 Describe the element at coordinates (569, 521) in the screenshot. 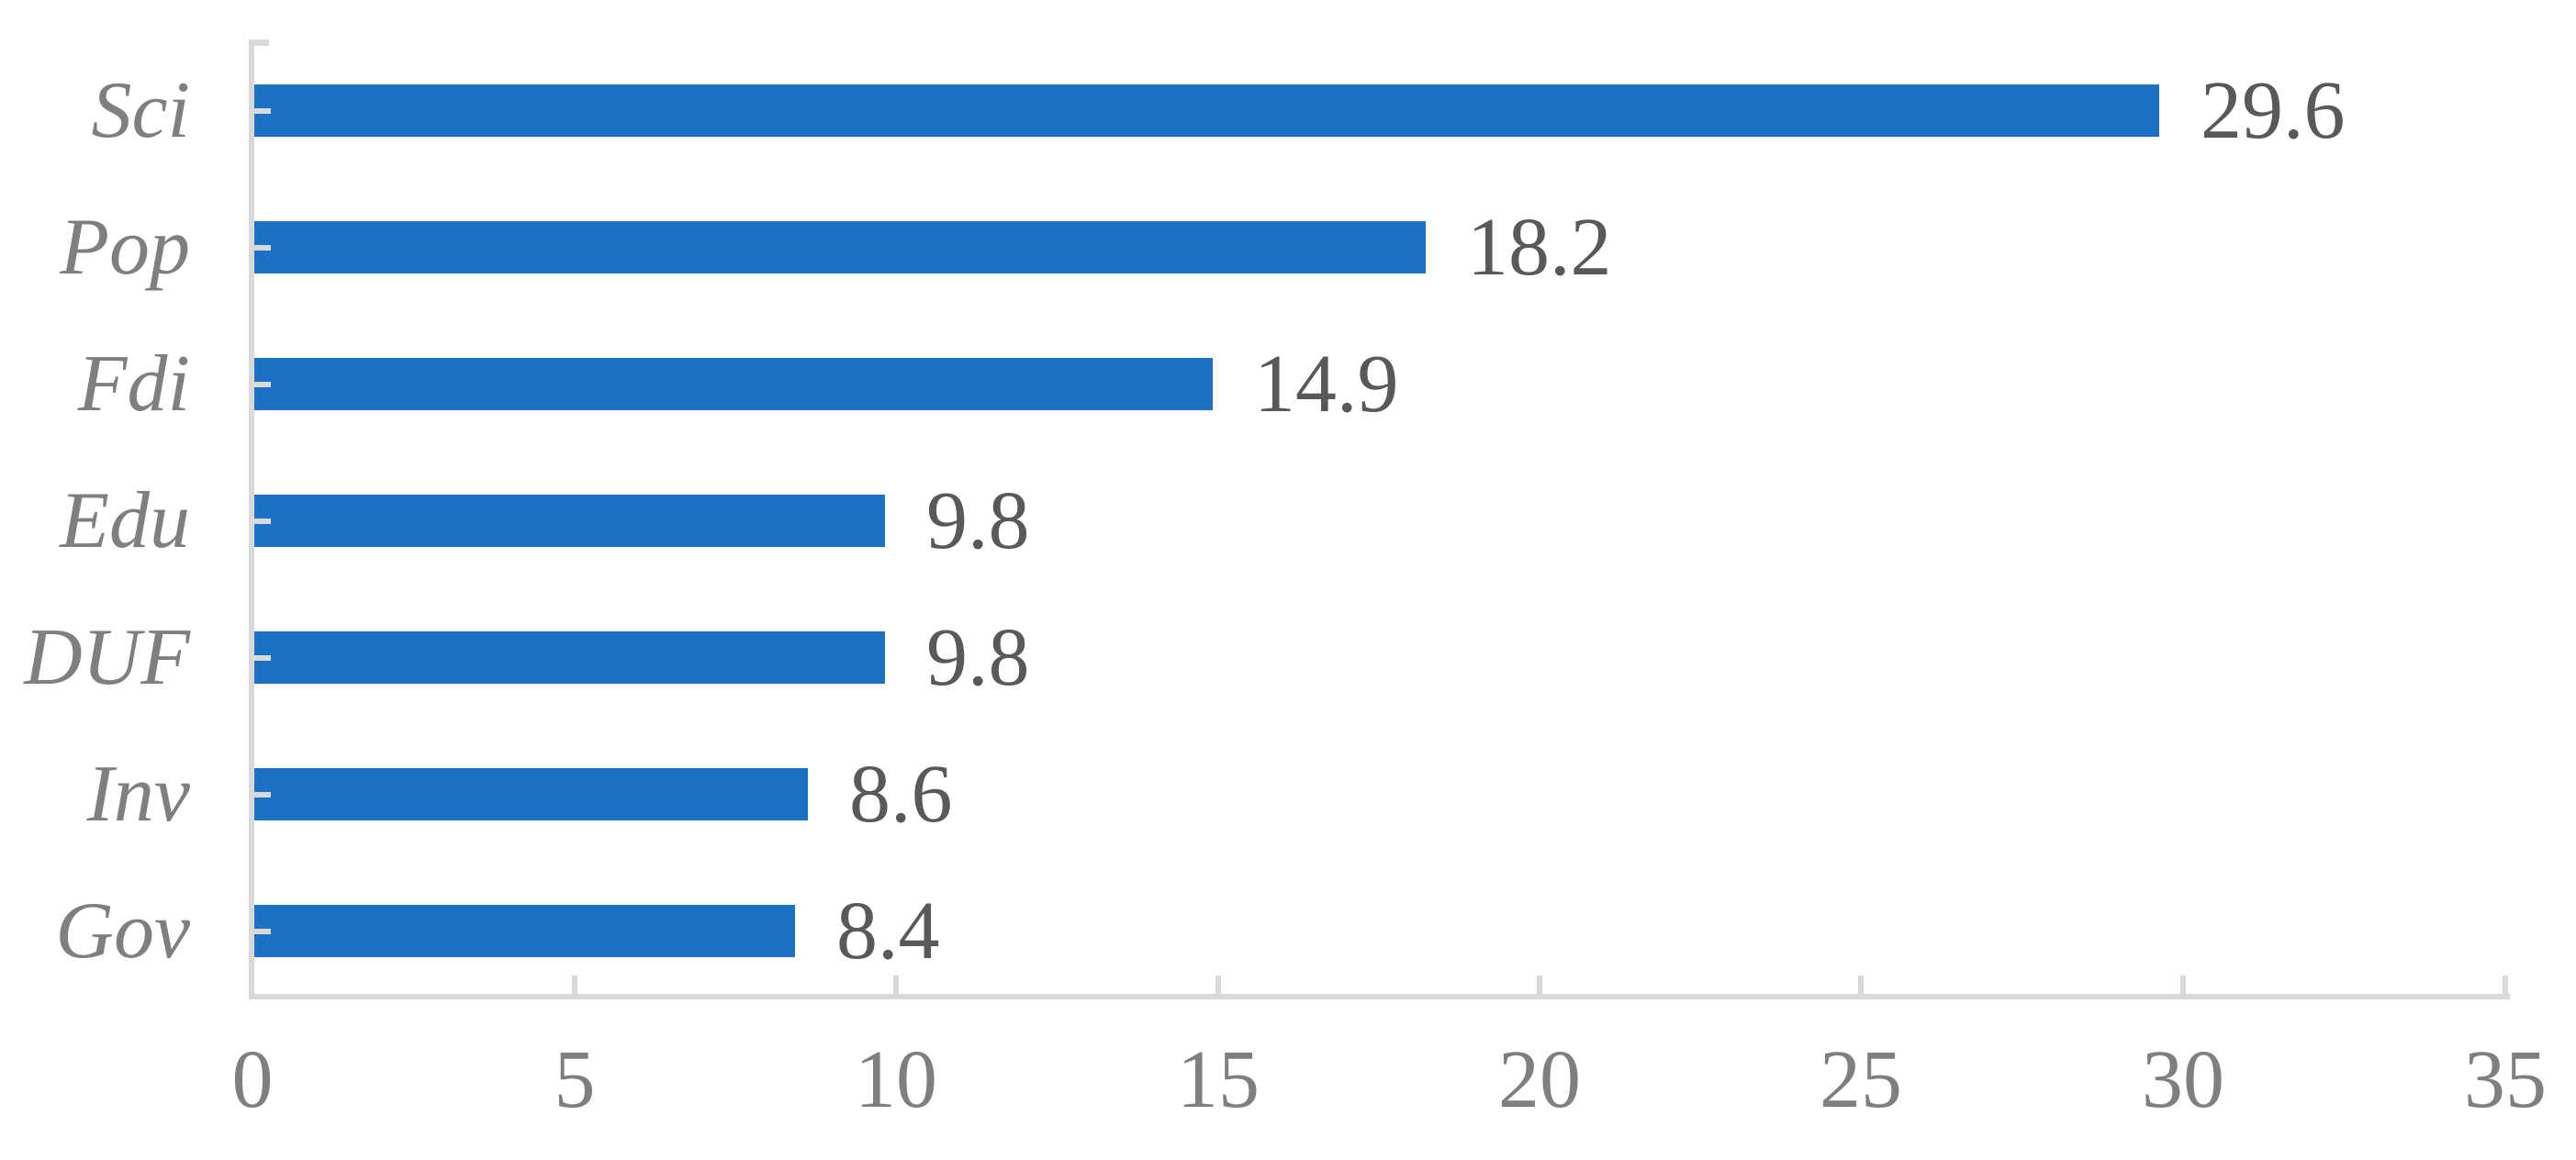

I see `bar-edu` at that location.